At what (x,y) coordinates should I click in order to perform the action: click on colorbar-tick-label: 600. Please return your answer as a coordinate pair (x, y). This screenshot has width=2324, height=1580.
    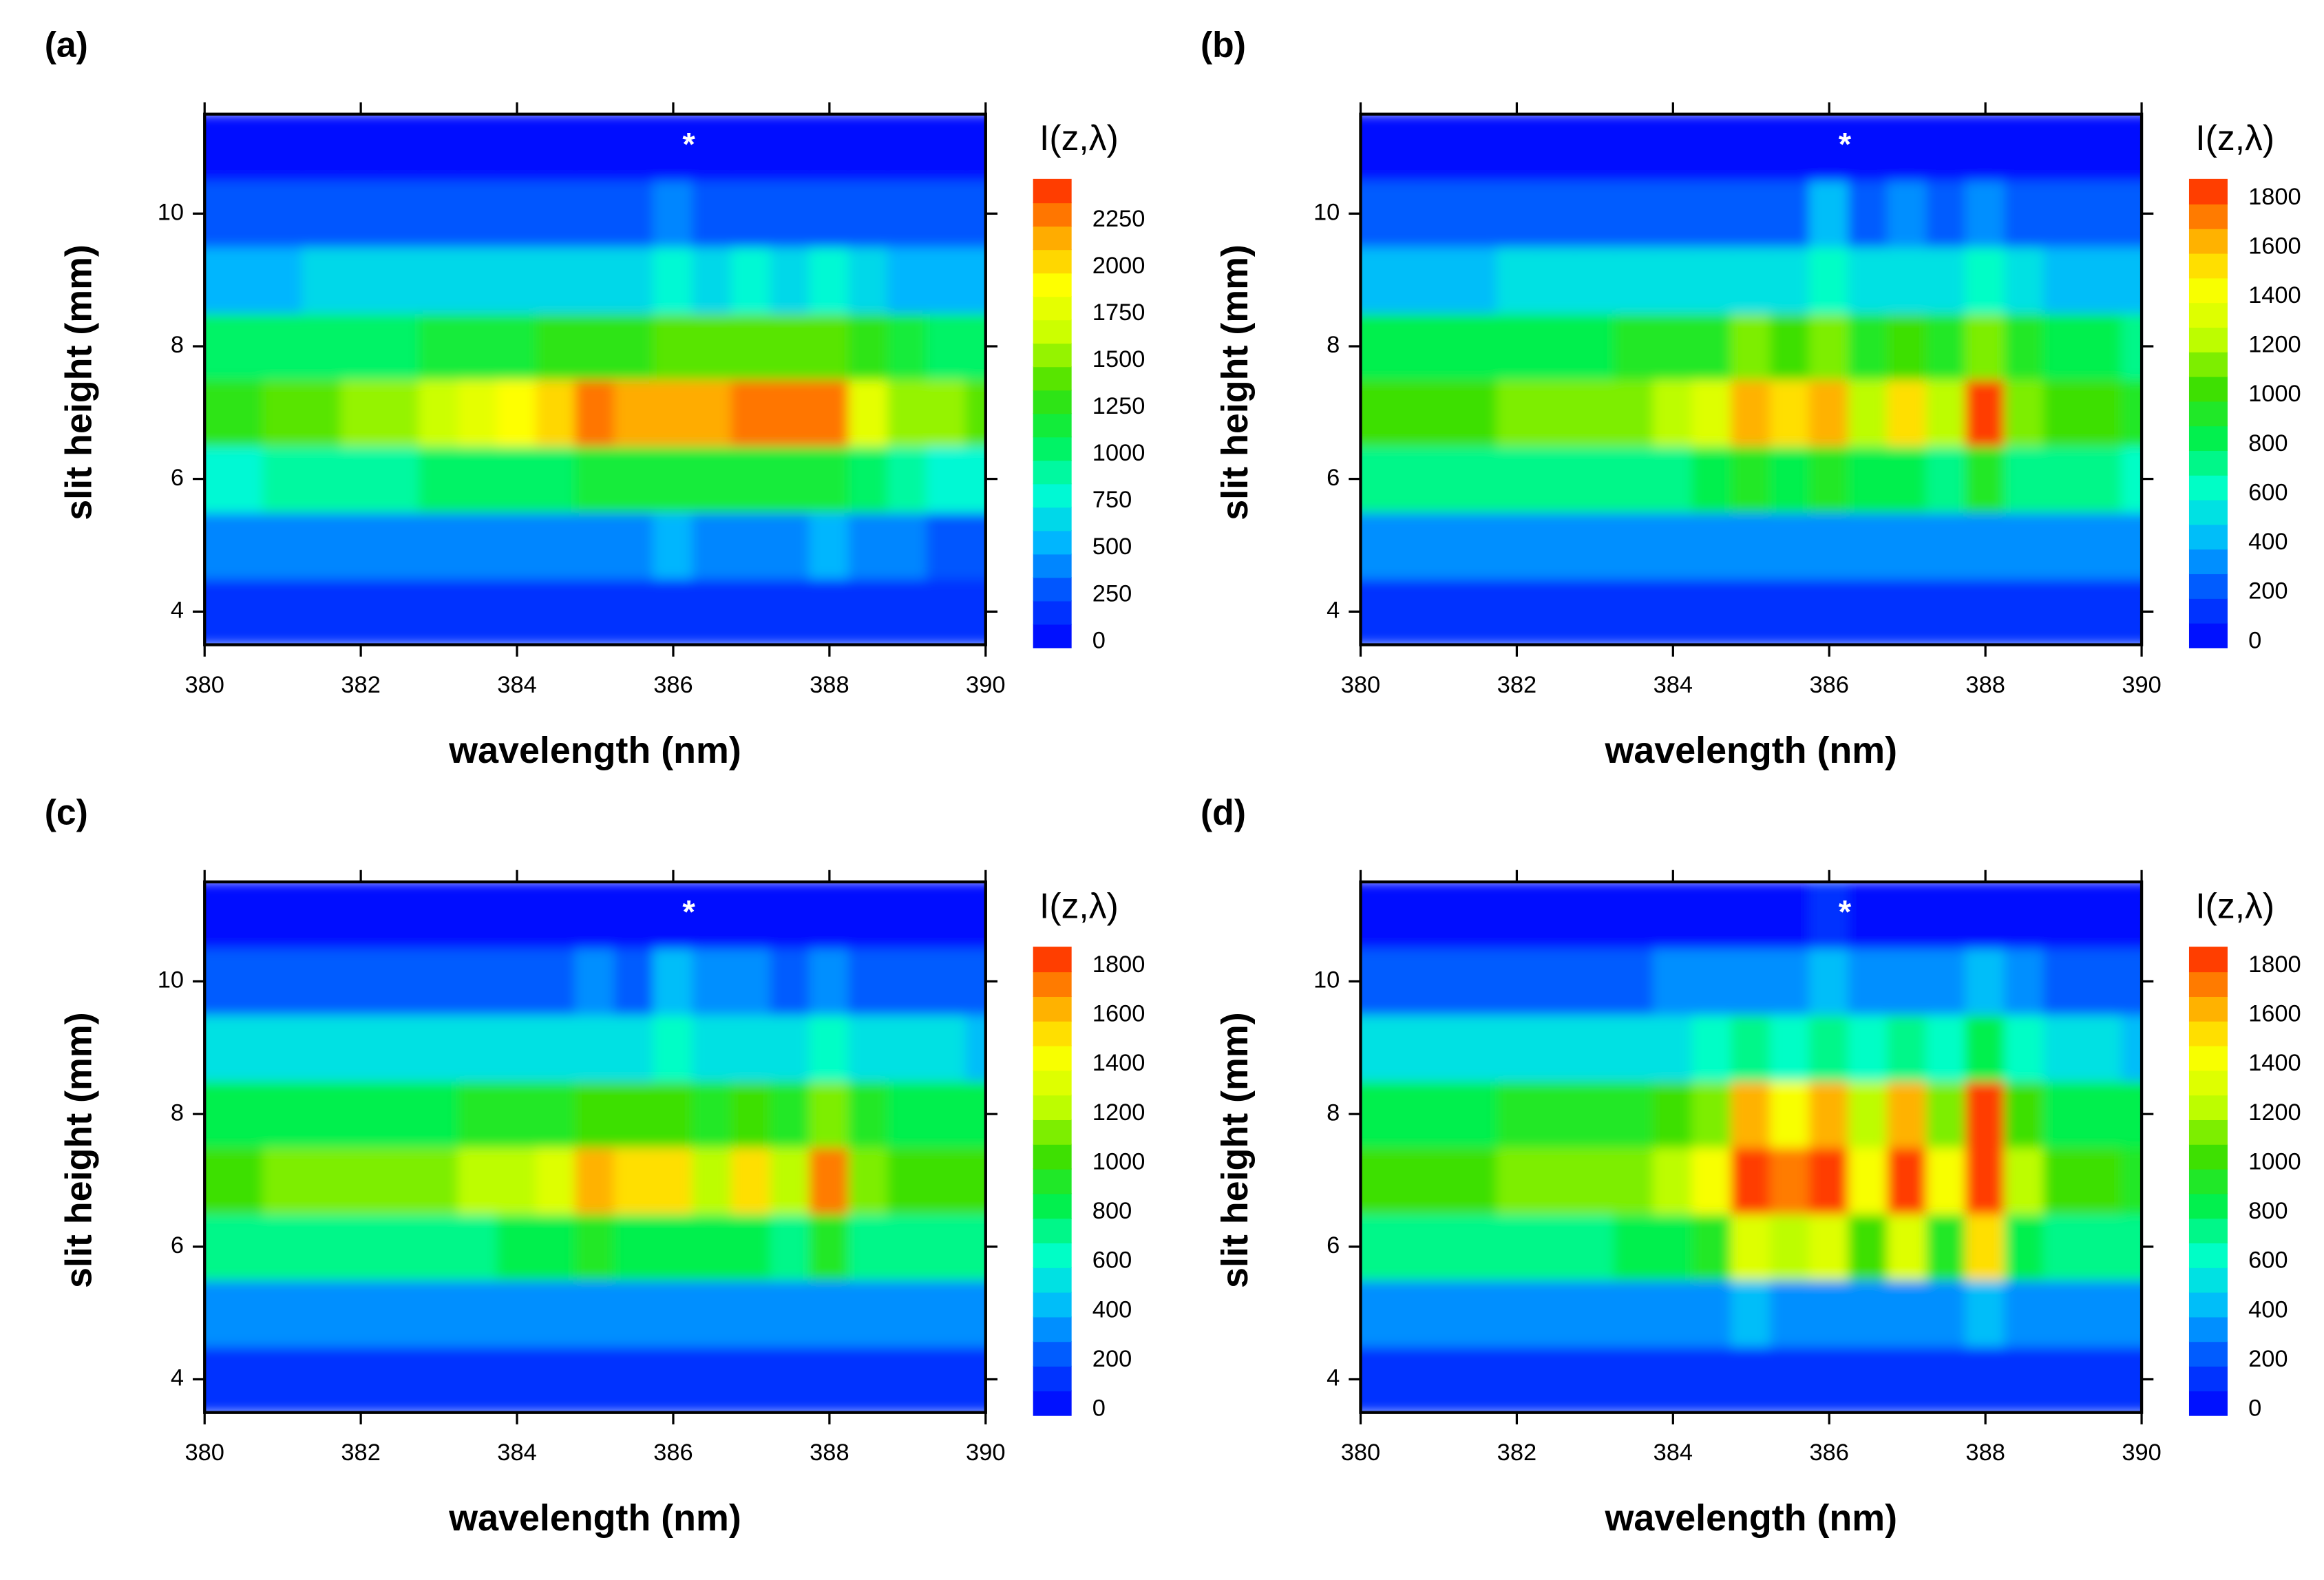
    Looking at the image, I should click on (1112, 1260).